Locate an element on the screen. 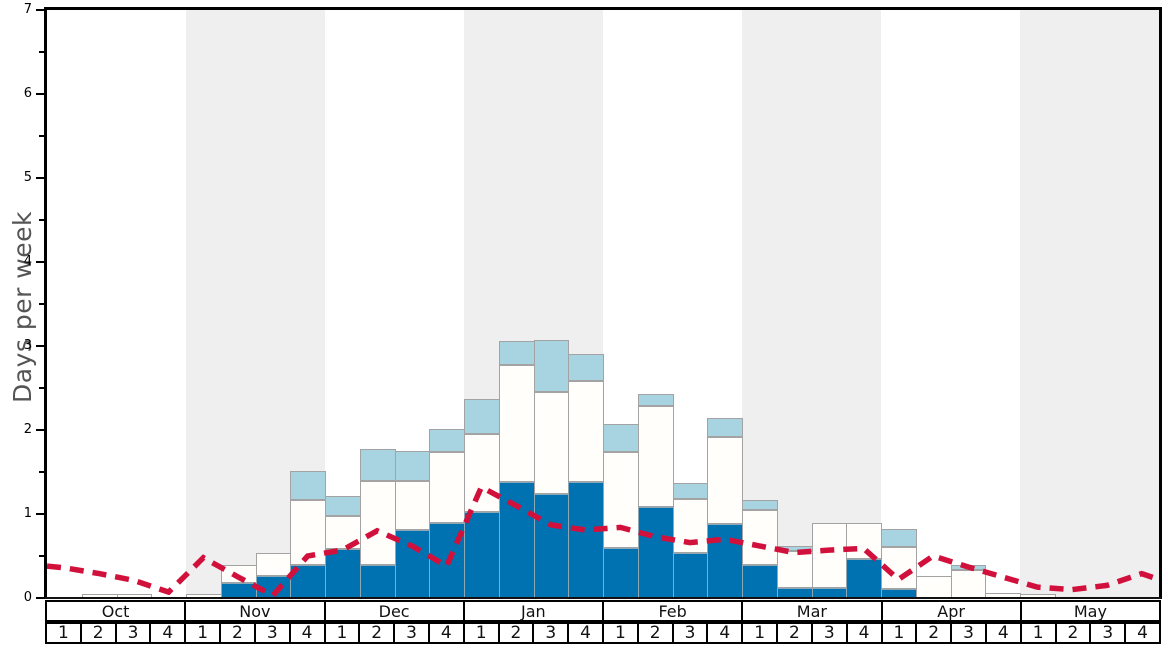  bar-nov-w2 is located at coordinates (238, 305).